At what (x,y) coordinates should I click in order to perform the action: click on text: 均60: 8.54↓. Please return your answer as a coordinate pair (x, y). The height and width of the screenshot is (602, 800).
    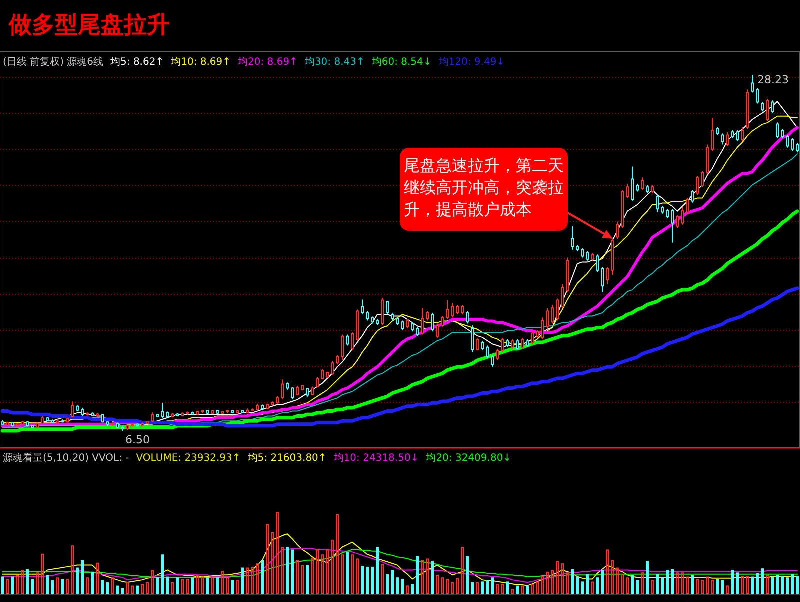
    Looking at the image, I should click on (402, 62).